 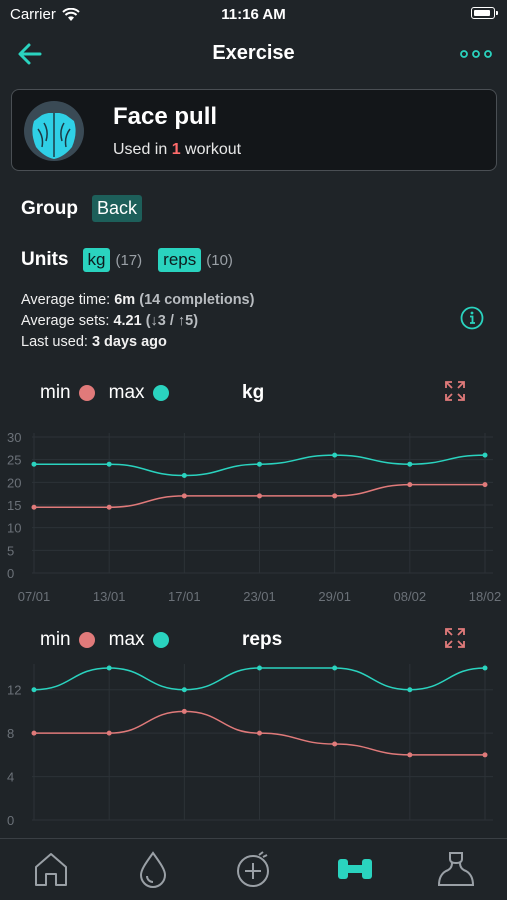 I want to click on group-row: Group Back, so click(x=82, y=208).